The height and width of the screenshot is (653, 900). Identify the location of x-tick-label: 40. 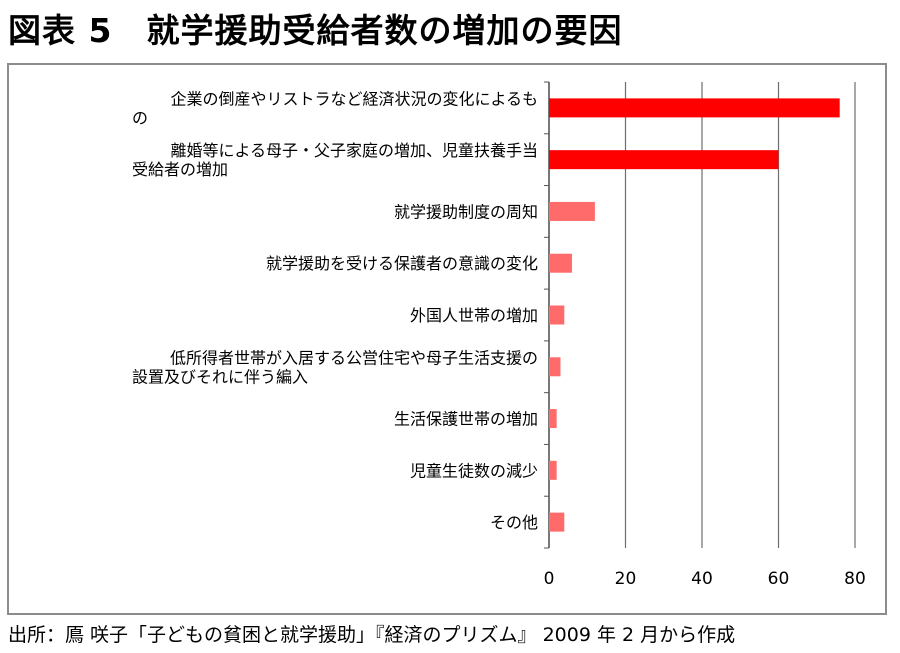
(702, 579).